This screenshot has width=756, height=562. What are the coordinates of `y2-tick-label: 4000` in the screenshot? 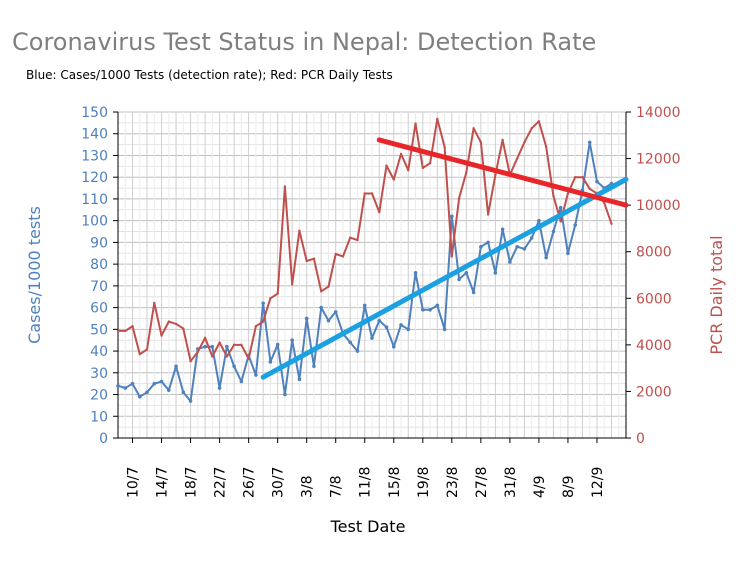 It's located at (654, 346).